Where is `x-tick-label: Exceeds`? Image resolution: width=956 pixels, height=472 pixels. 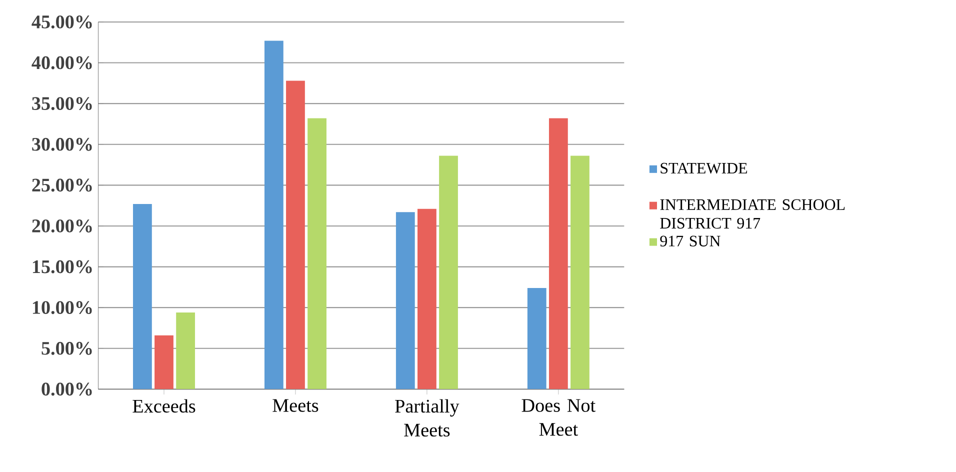
x-tick-label: Exceeds is located at coordinates (164, 405).